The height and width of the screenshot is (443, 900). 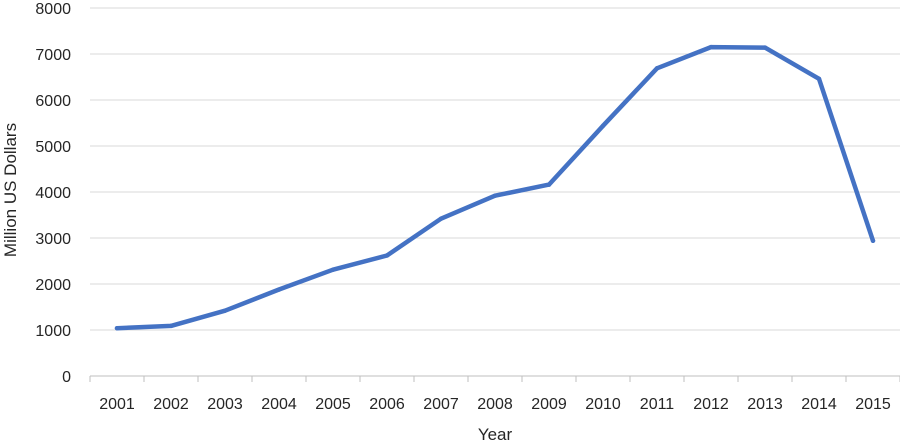 I want to click on y-tick-label: 3000, so click(x=53, y=239).